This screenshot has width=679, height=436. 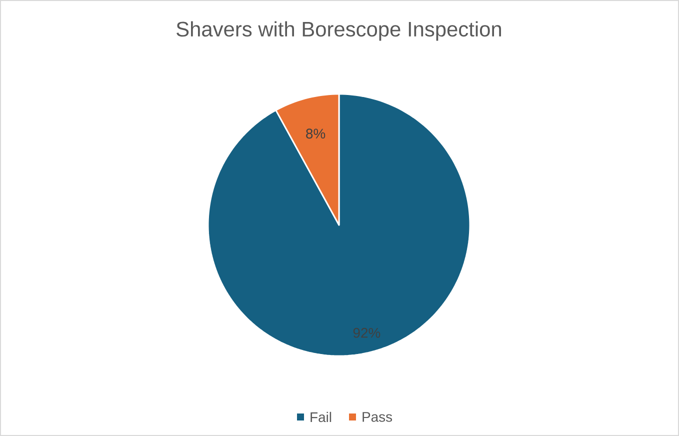 I want to click on chart-title: Shavers with Borescope Inspection, so click(x=338, y=31).